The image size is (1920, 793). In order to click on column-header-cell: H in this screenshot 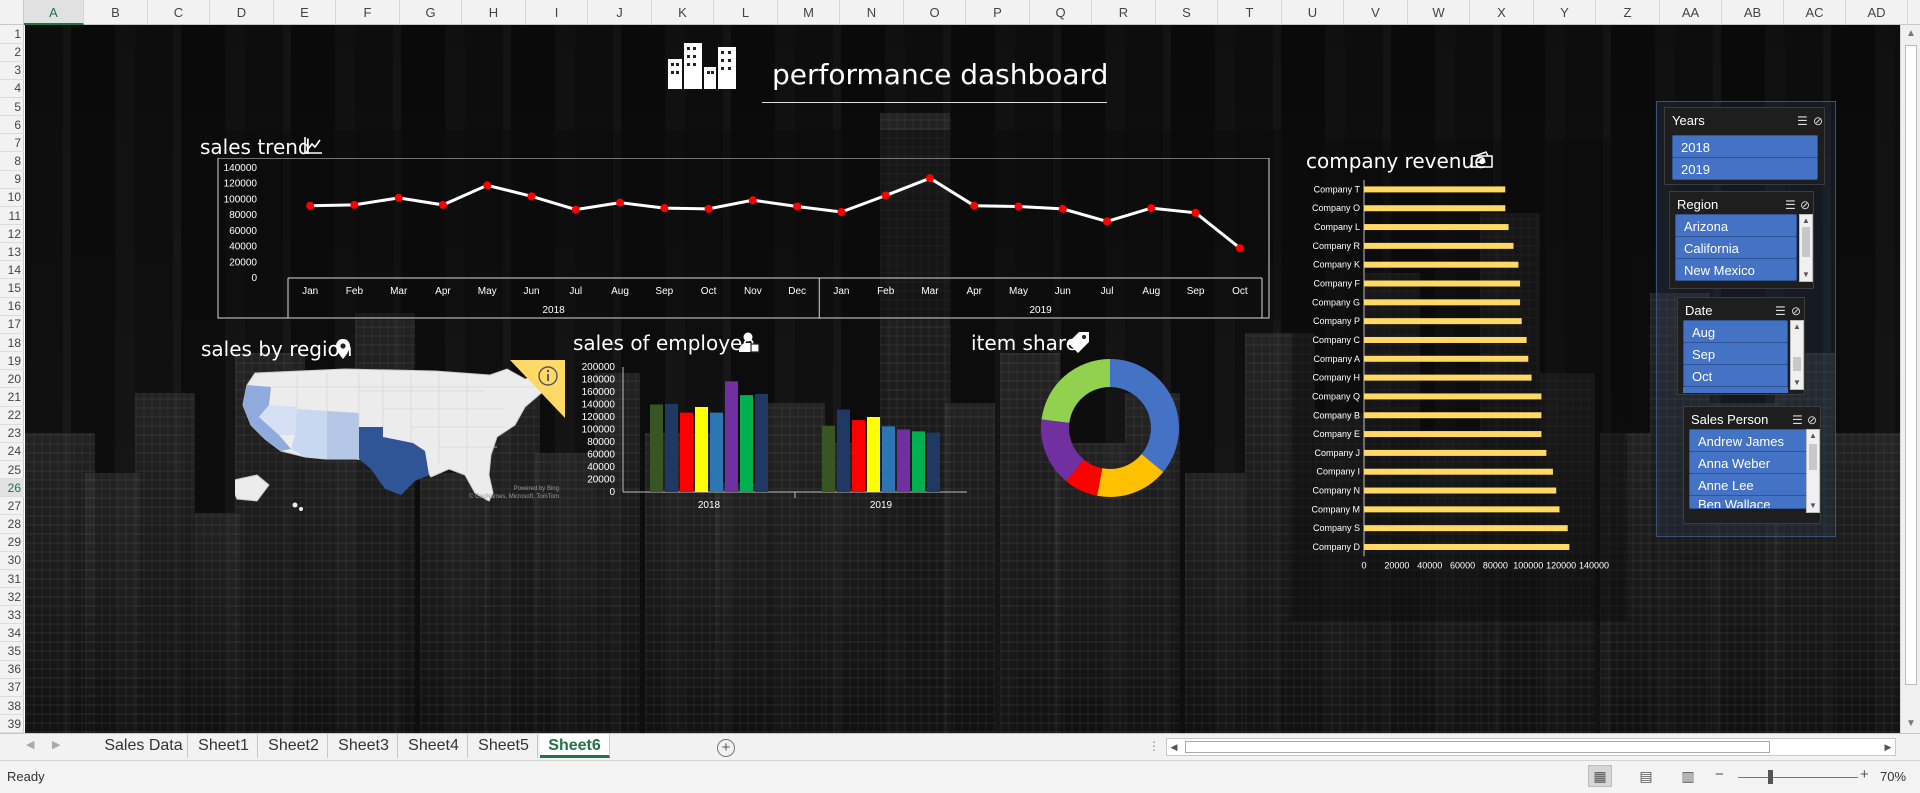, I will do `click(494, 12)`.